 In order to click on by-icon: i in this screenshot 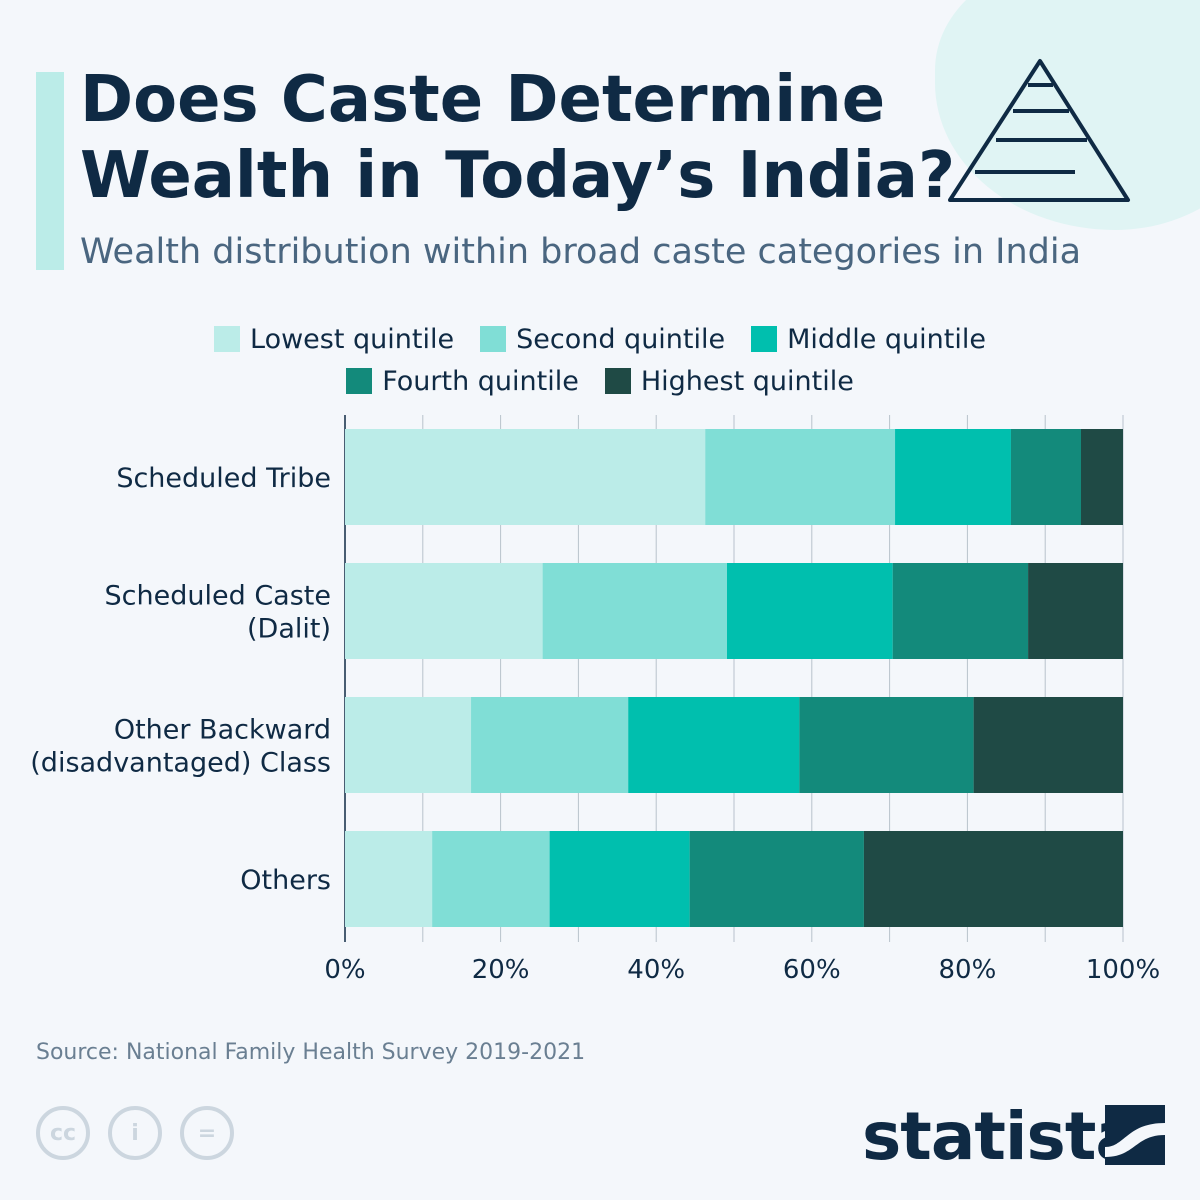, I will do `click(135, 1133)`.